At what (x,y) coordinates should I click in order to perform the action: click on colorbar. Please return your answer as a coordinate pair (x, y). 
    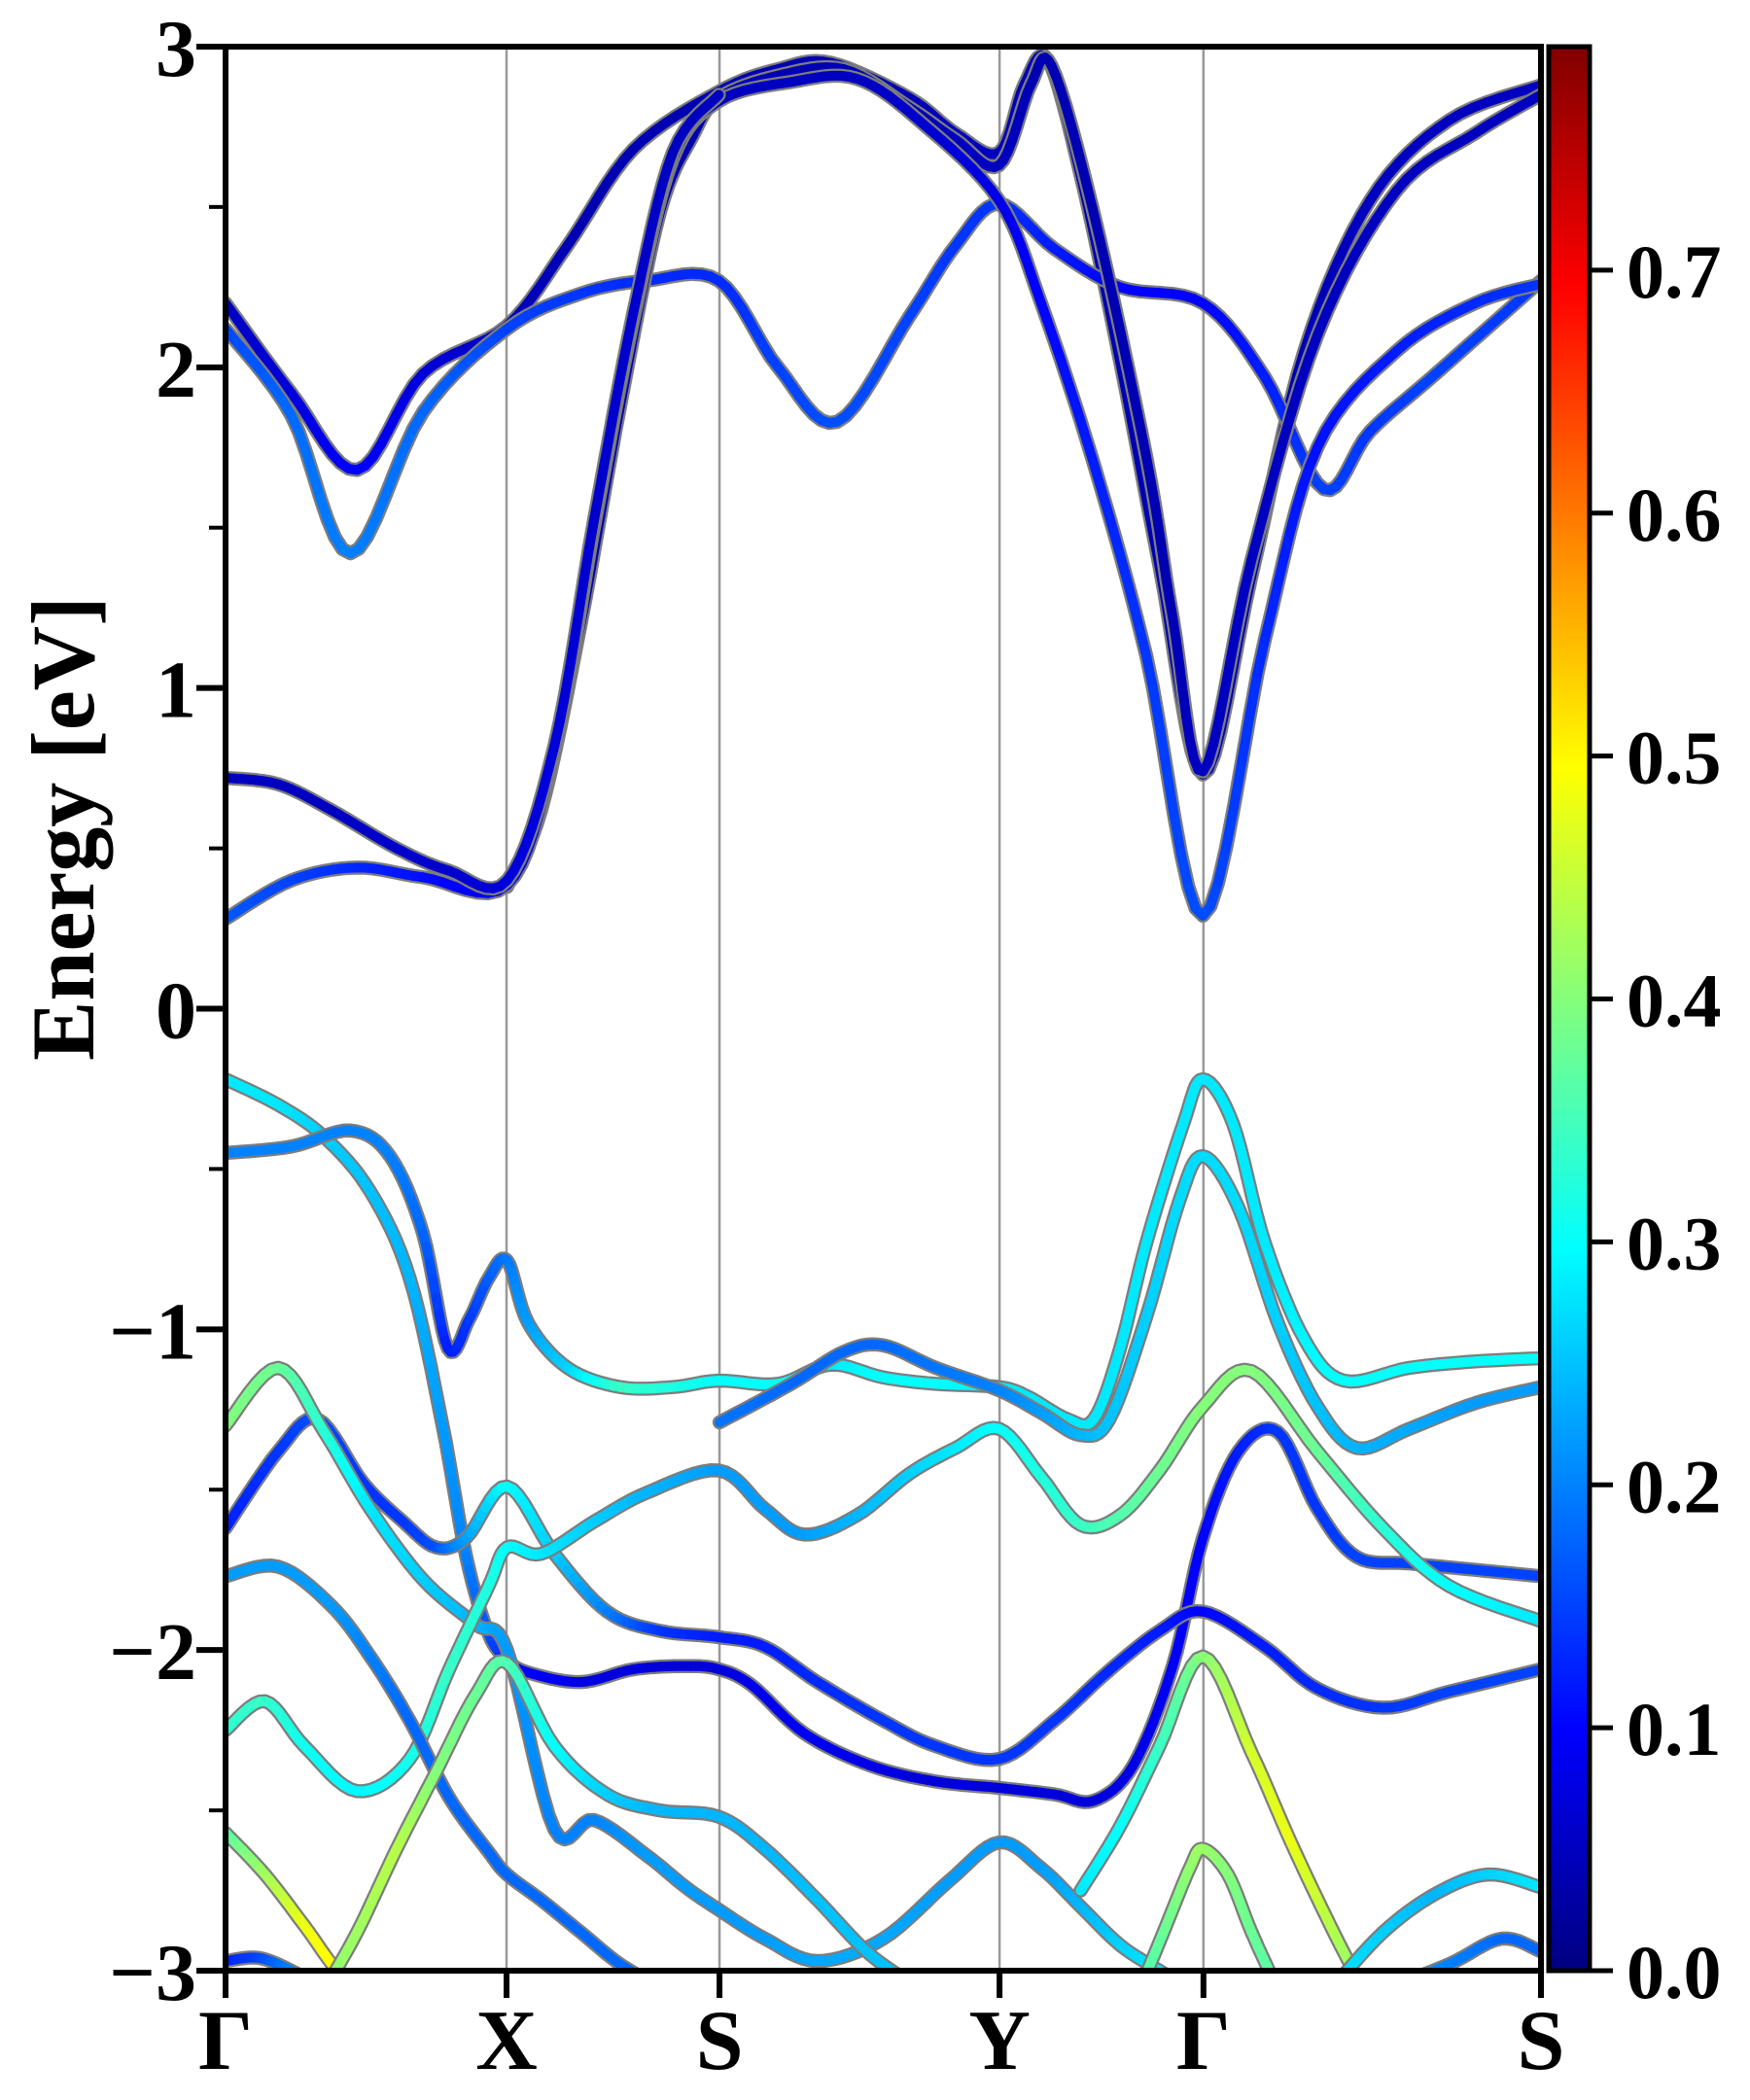
    Looking at the image, I should click on (1569, 1009).